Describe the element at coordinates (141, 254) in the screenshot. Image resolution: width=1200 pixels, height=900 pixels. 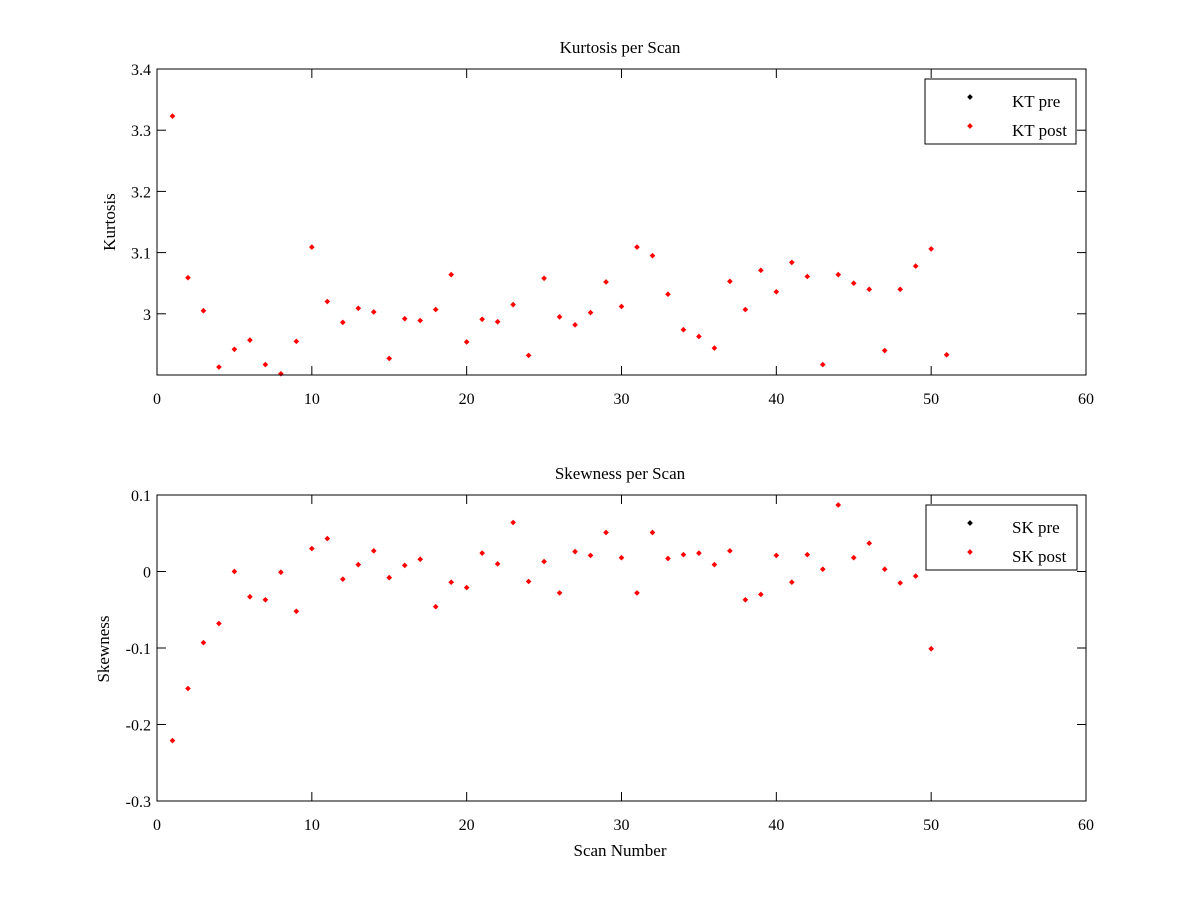
I see `y-tick-label: 3.1` at that location.